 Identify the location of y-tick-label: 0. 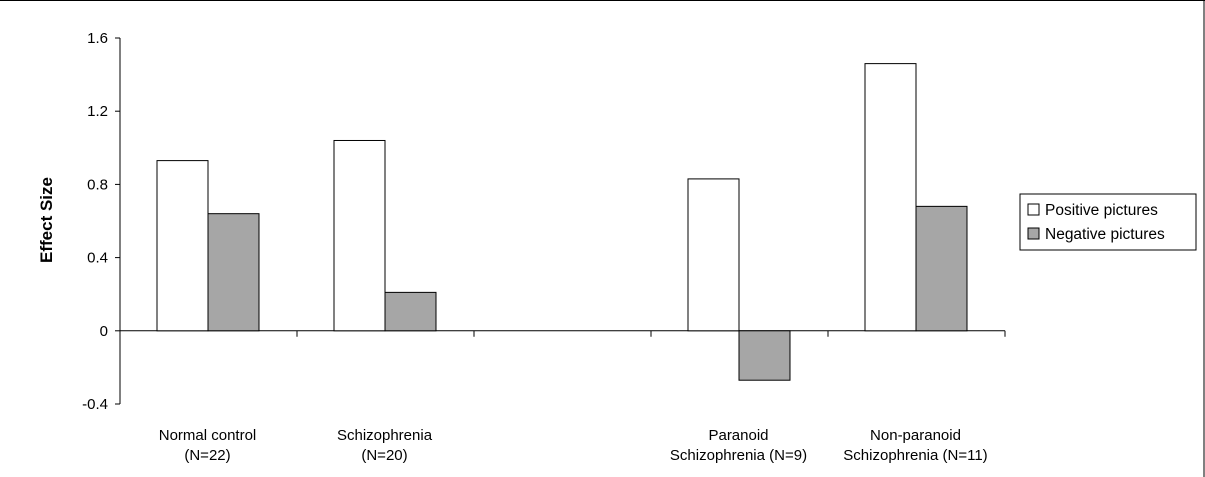
(104, 331).